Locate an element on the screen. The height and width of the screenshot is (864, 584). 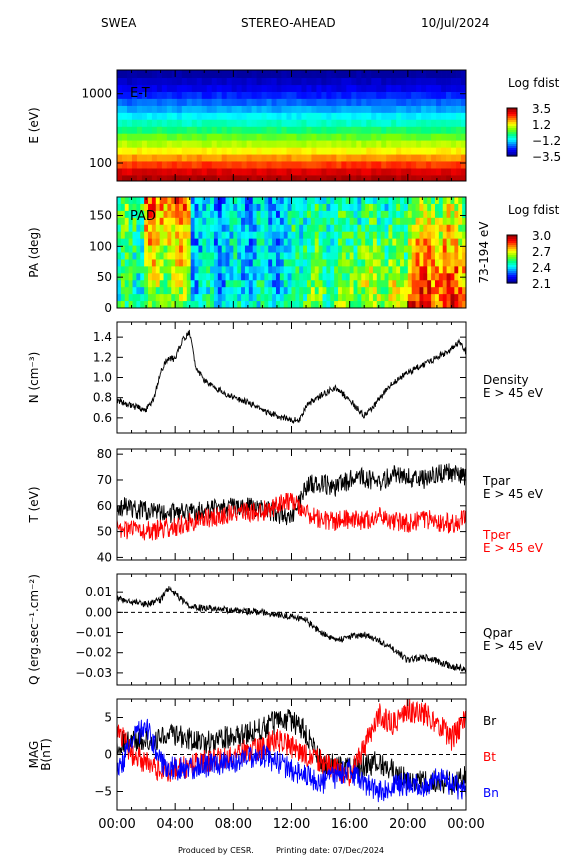
y-tick-label-4: −0.02 is located at coordinates (93, 653).